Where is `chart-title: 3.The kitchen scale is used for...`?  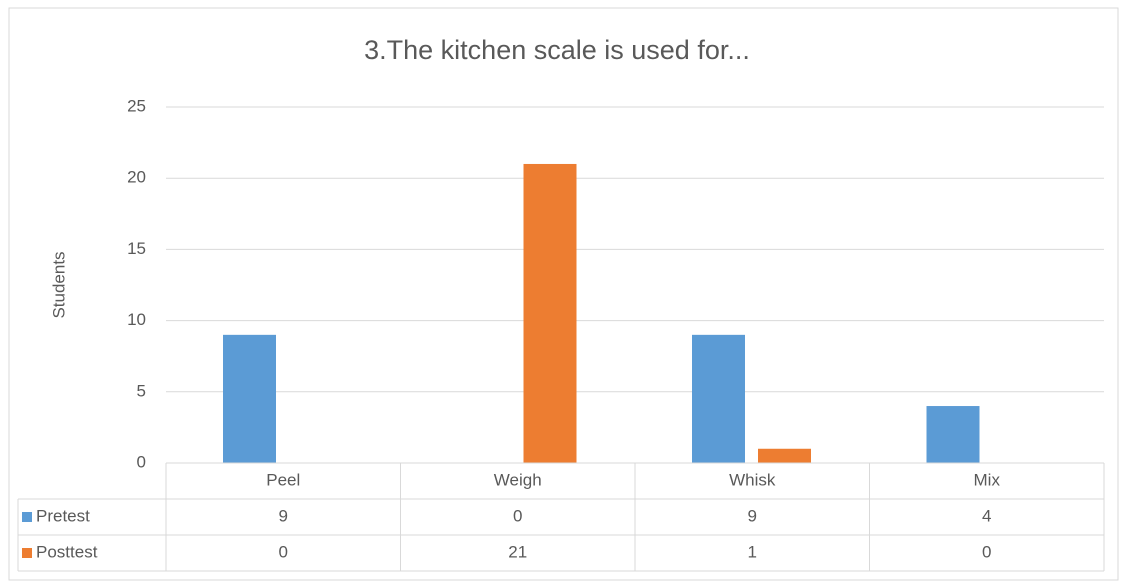 chart-title: 3.The kitchen scale is used for... is located at coordinates (557, 50).